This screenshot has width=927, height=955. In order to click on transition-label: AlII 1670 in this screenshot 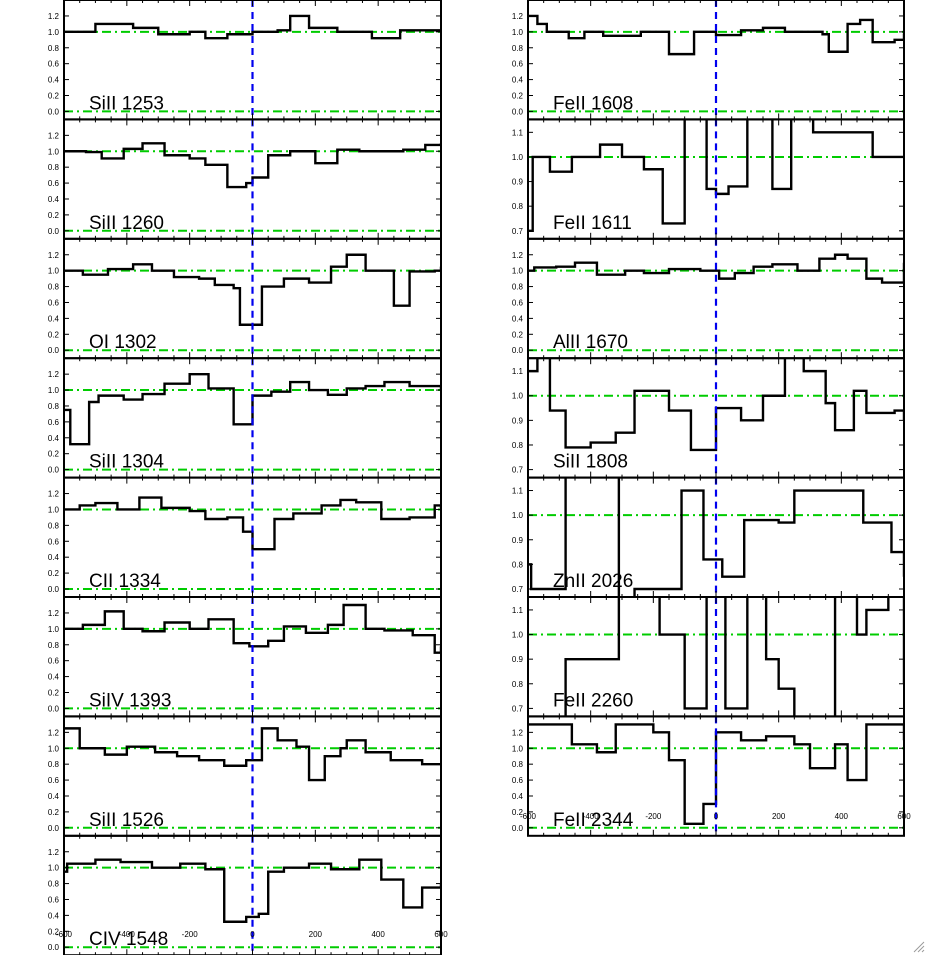, I will do `click(590, 342)`.